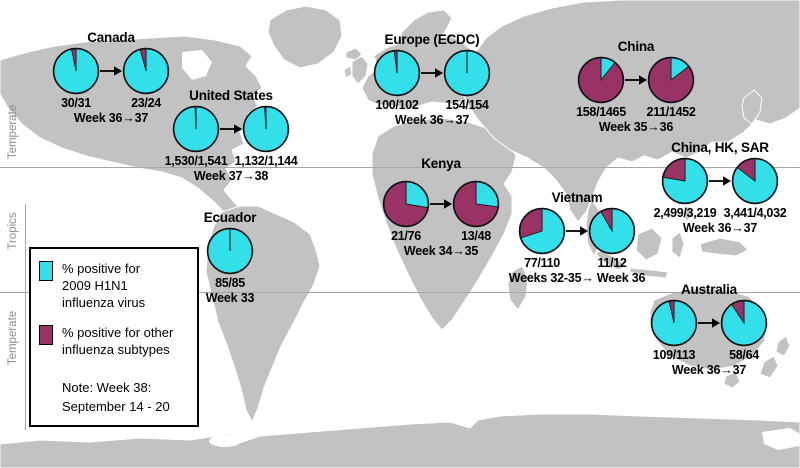 This screenshot has height=468, width=800. What do you see at coordinates (46, 335) in the screenshot?
I see `other-color-swatch` at bounding box center [46, 335].